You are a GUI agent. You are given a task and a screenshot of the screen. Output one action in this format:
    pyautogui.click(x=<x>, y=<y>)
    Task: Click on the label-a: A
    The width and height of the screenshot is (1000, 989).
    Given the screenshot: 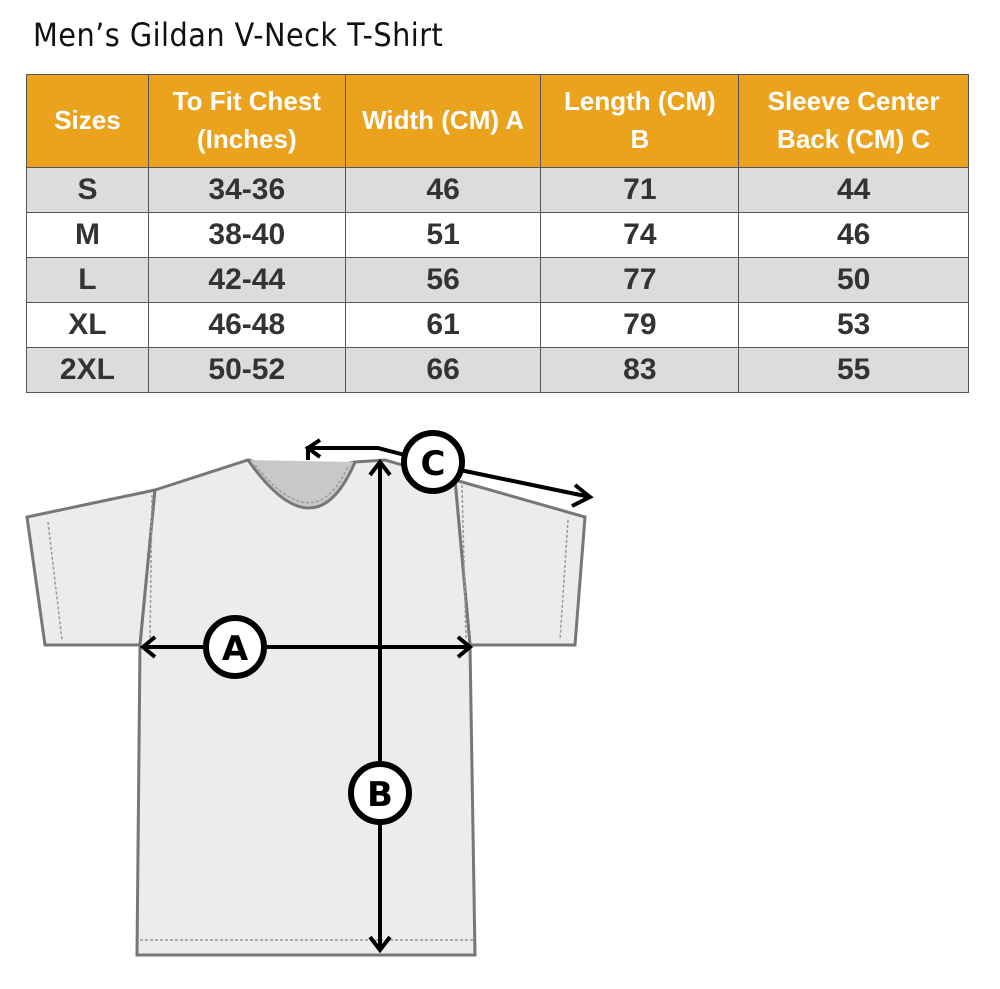 What is the action you would take?
    pyautogui.click(x=235, y=649)
    